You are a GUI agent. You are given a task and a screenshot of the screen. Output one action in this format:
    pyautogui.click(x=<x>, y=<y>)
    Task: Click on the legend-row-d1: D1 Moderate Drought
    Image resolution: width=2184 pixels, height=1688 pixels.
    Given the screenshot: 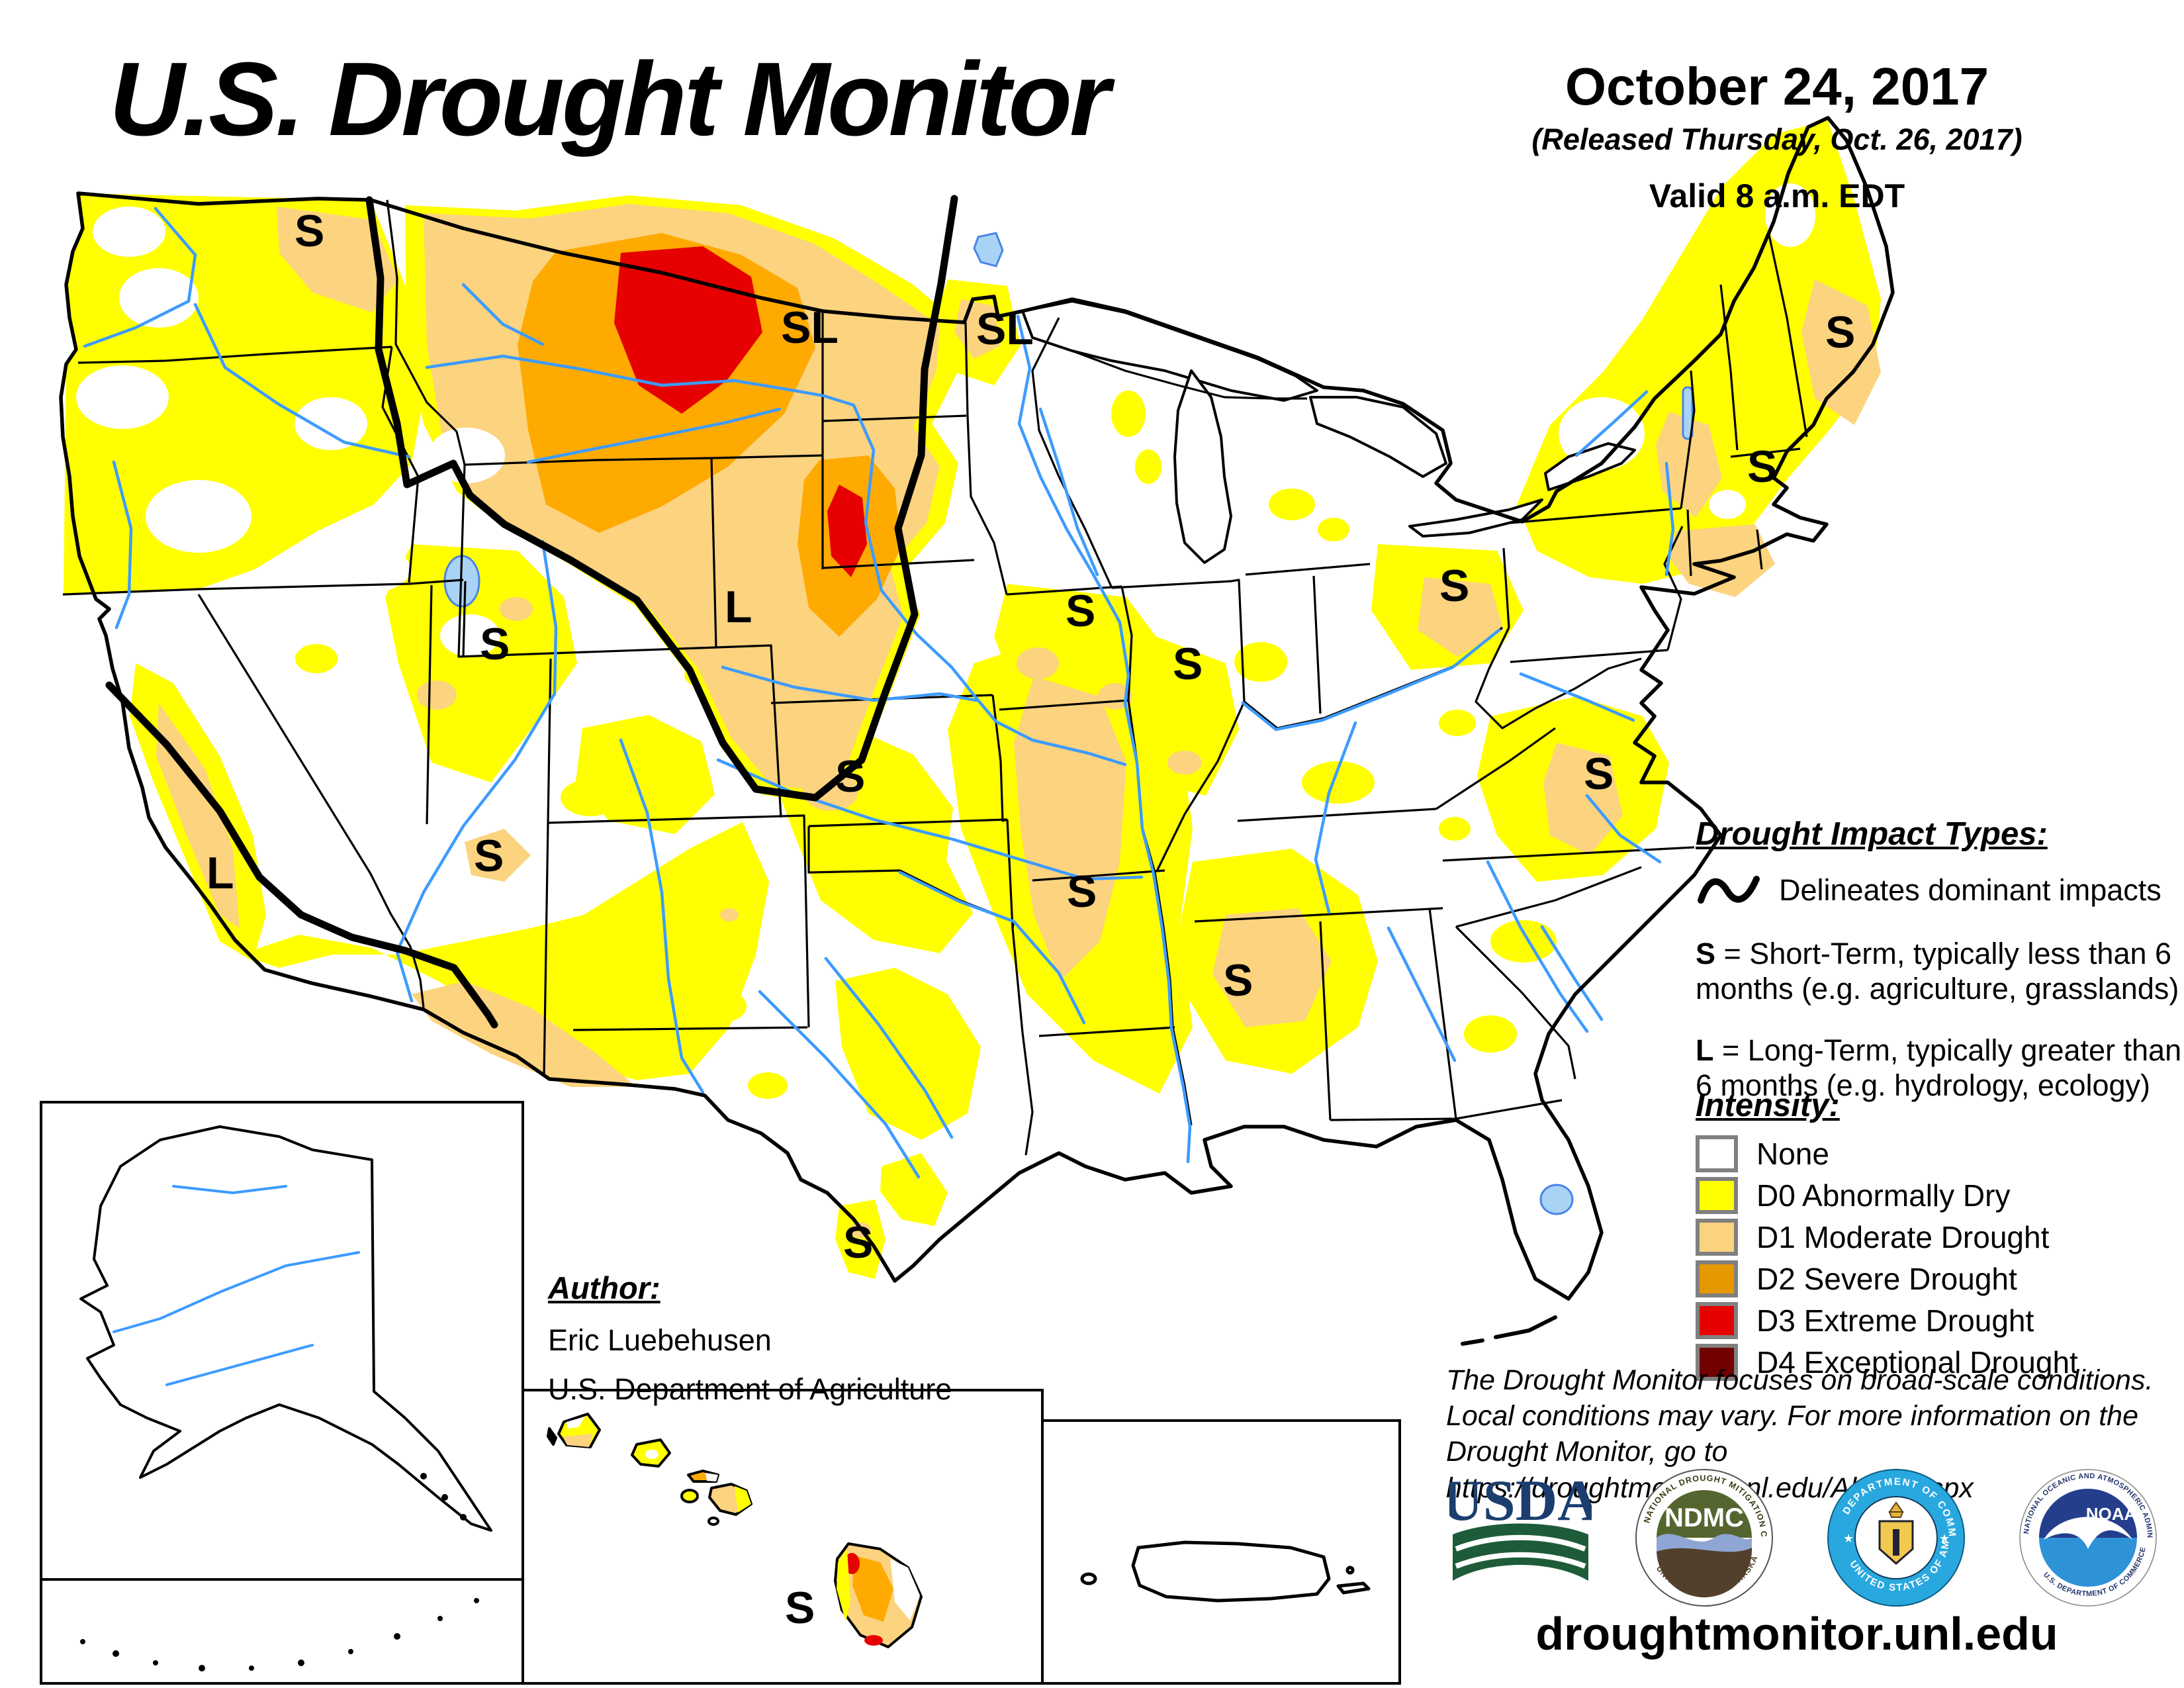 What is the action you would take?
    pyautogui.click(x=1940, y=1237)
    